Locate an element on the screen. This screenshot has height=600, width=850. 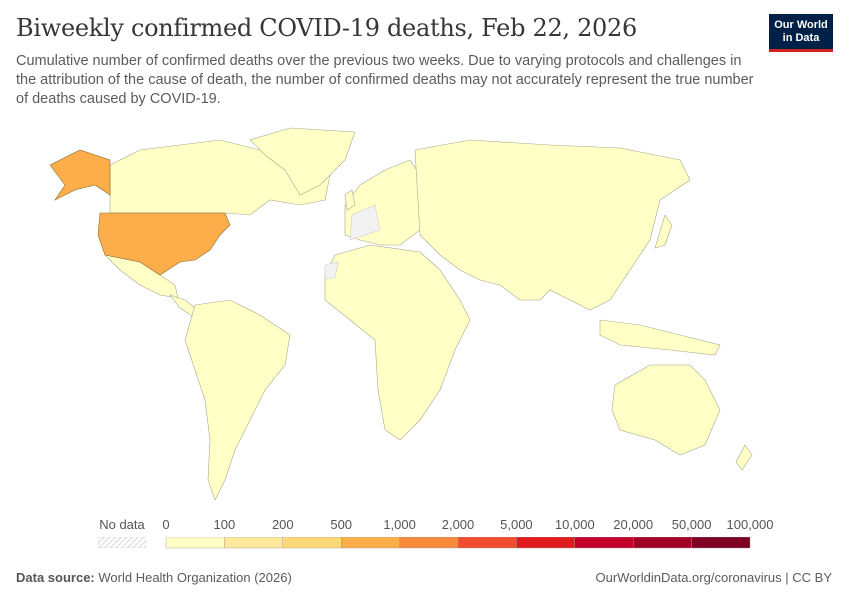
legend-no-data-swatch is located at coordinates (122, 542).